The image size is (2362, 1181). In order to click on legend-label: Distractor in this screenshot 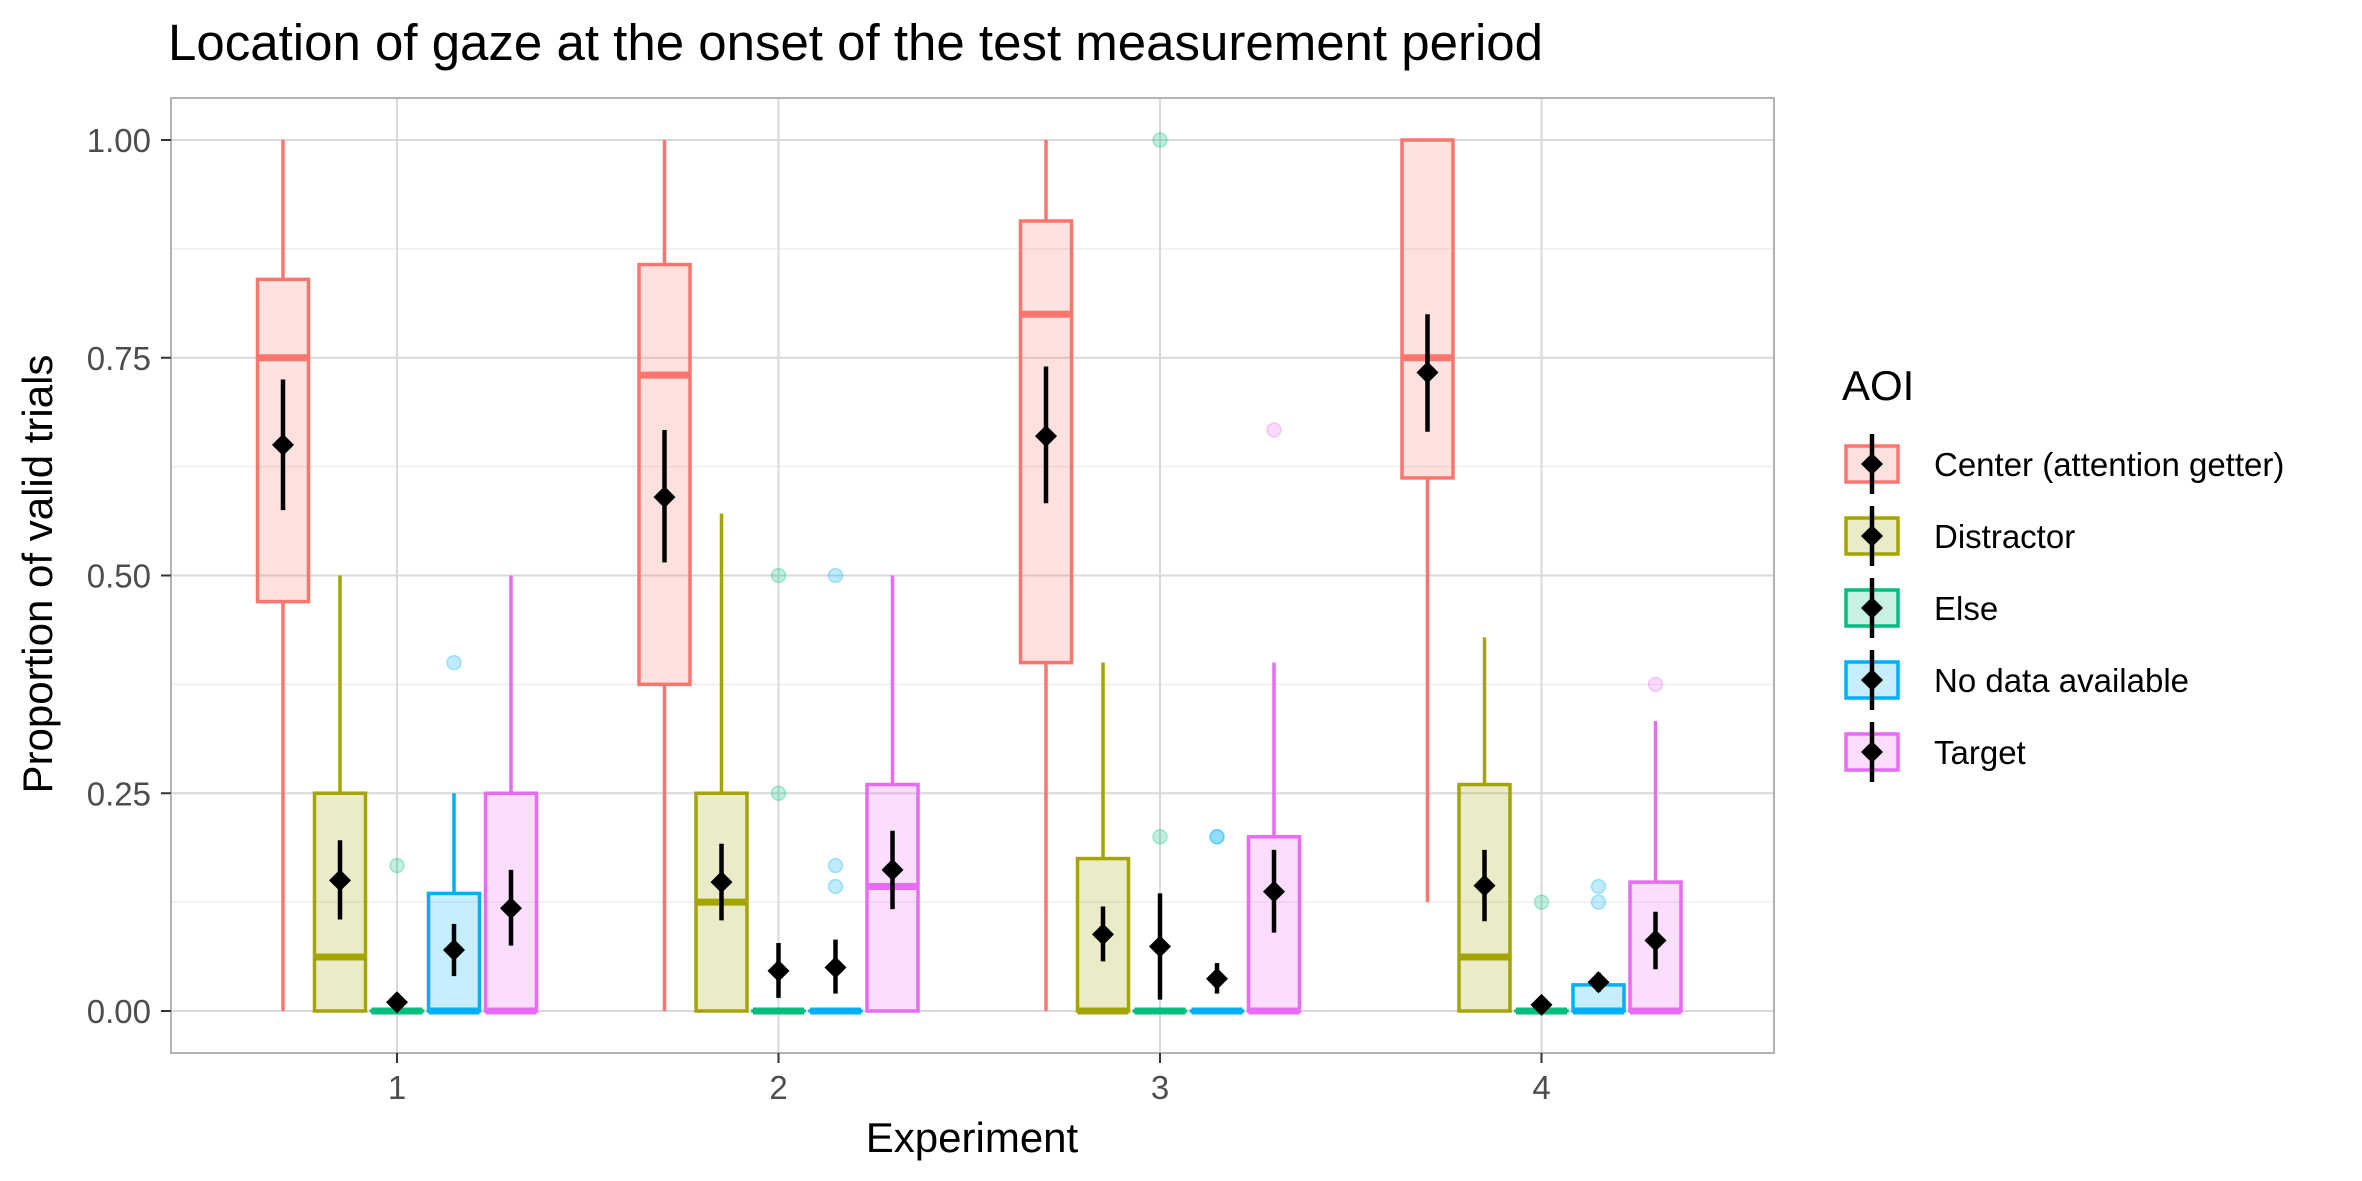, I will do `click(2004, 536)`.